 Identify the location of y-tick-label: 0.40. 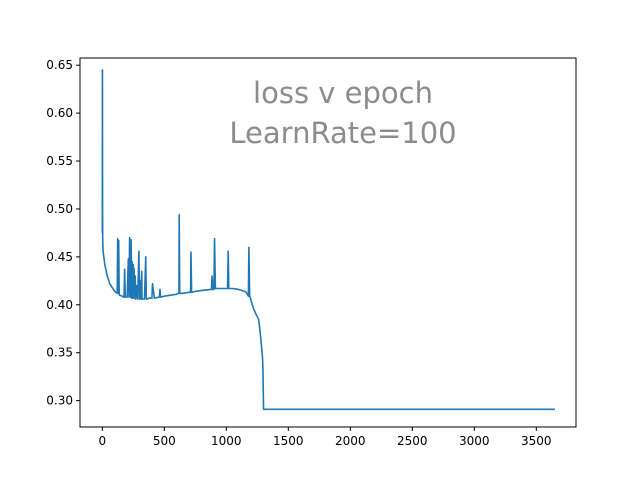
(59, 305).